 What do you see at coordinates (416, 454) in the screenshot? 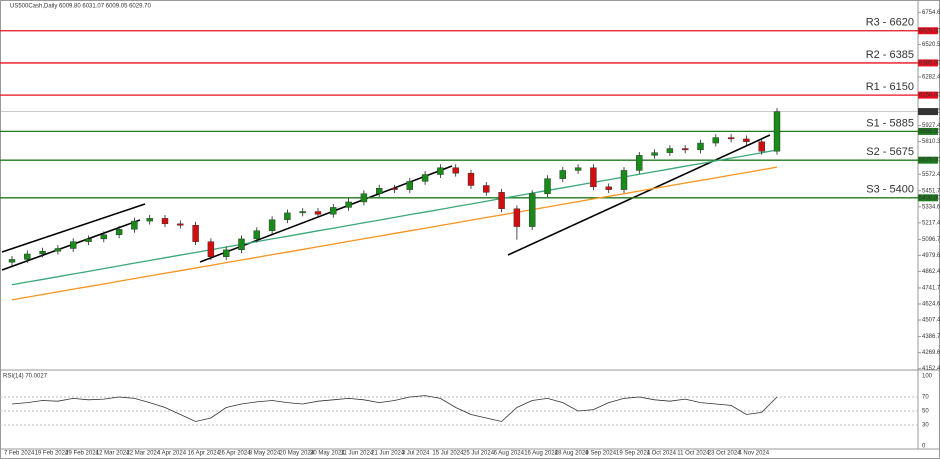
I see `x-tick-label: 3 Jul 2024` at bounding box center [416, 454].